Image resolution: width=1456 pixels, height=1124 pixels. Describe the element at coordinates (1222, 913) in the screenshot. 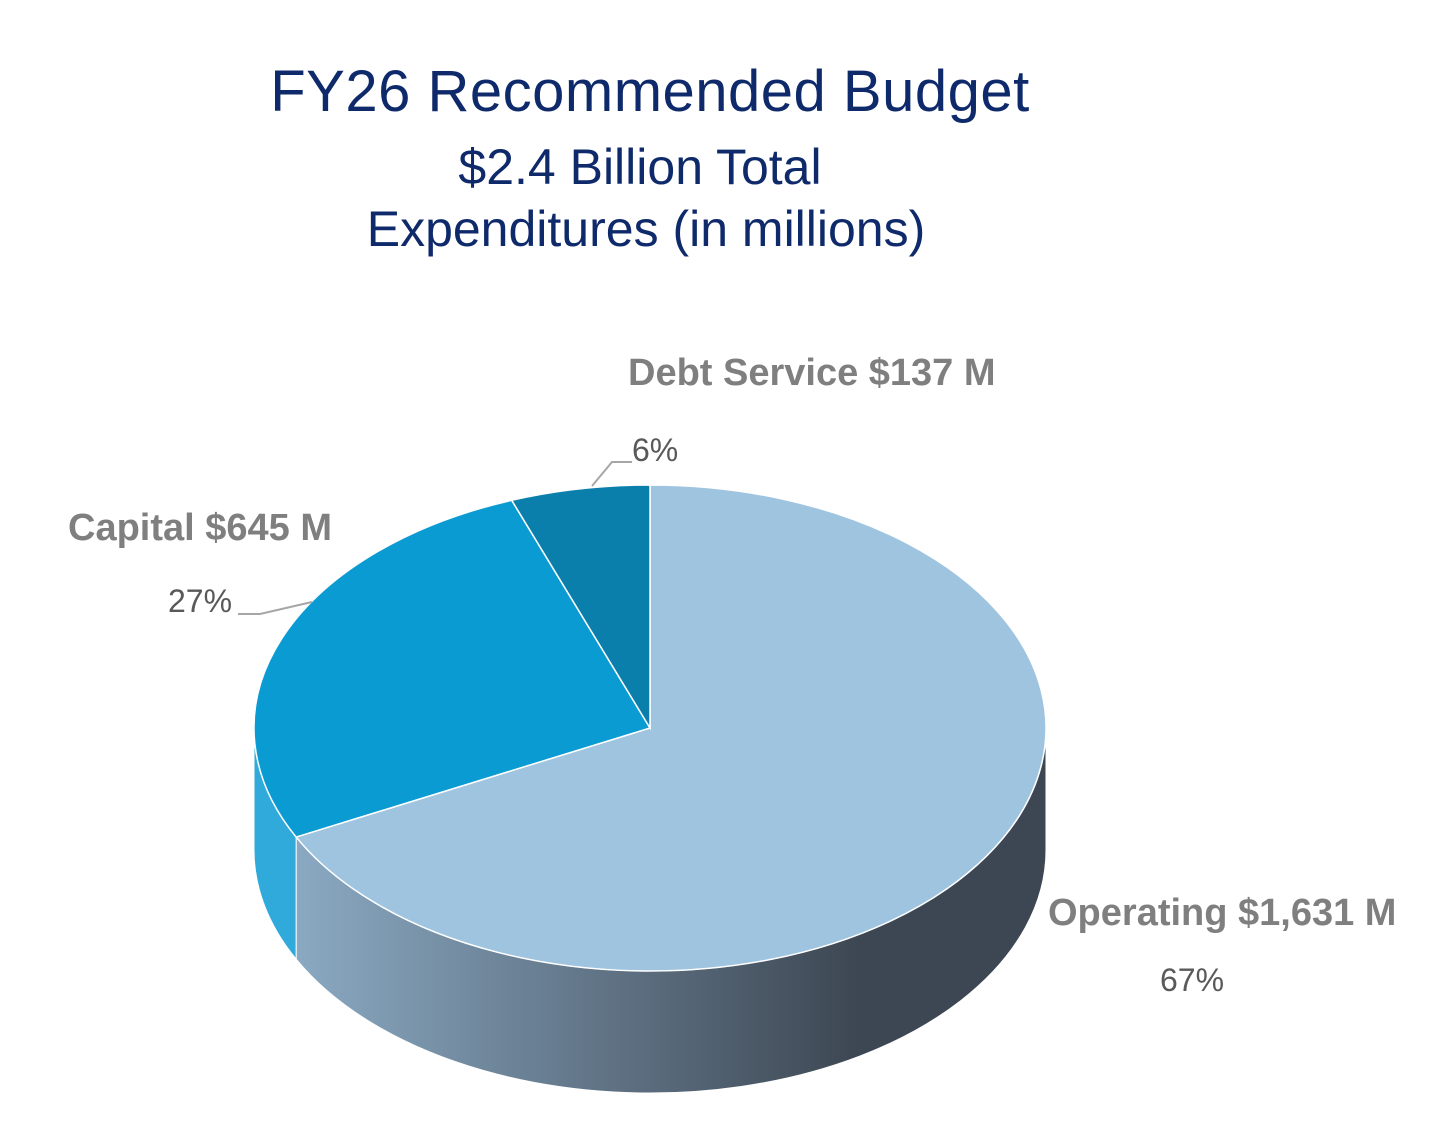

I see `slice-label-operating: Operating $1,631 M` at that location.